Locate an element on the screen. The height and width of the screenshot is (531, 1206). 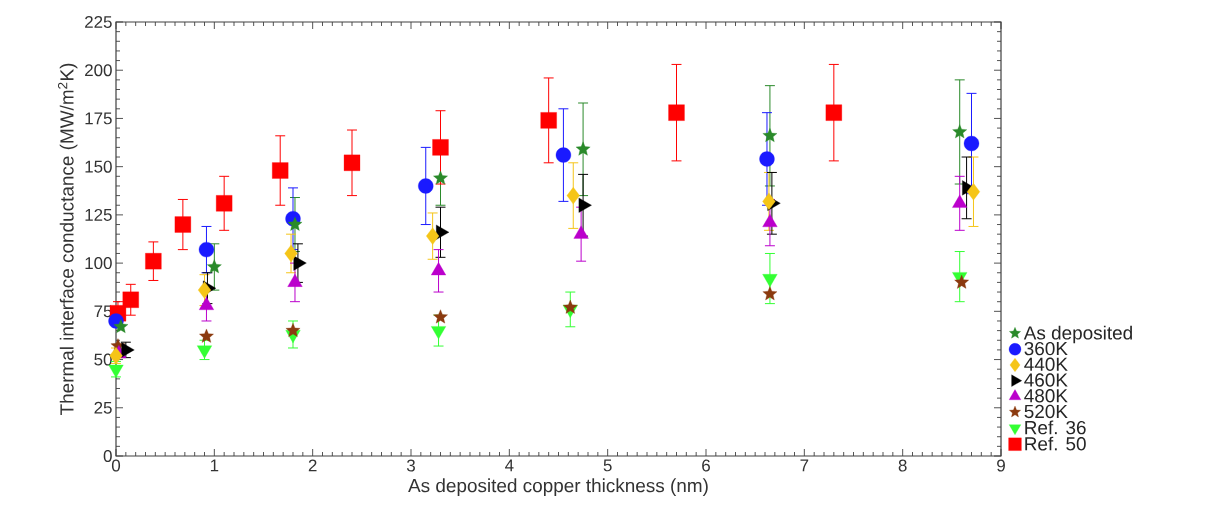
x-tick-label: 7 is located at coordinates (804, 465).